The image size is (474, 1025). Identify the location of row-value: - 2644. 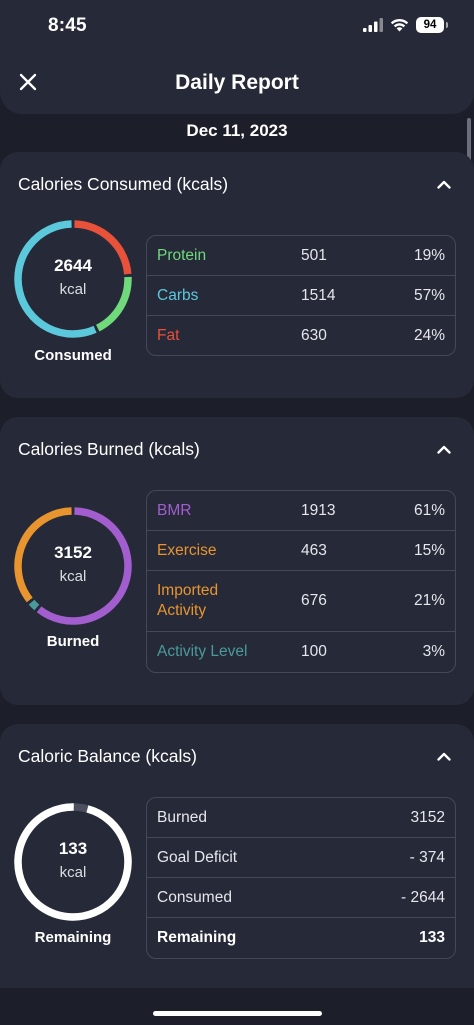
(423, 897).